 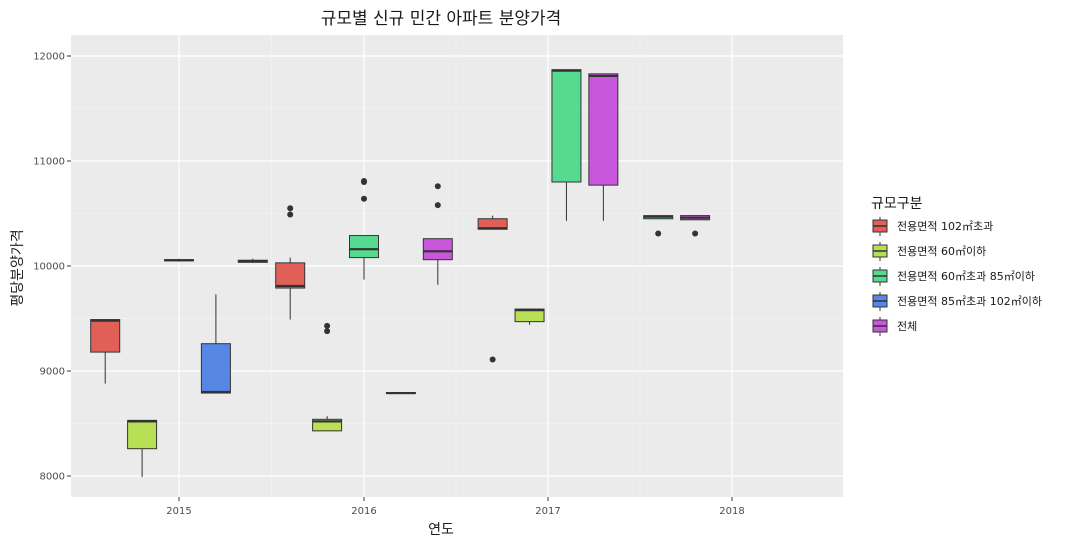 I want to click on x-tick-label: 2017, so click(x=547, y=511).